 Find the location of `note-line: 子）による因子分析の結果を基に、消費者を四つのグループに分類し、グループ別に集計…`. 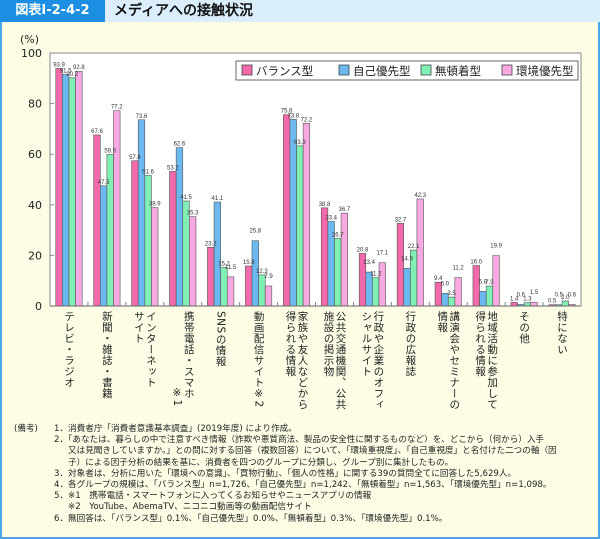

note-line: 子）による因子分析の結果を基に、消費者を四つのグループに分類し、グループ別に集計… is located at coordinates (261, 462).